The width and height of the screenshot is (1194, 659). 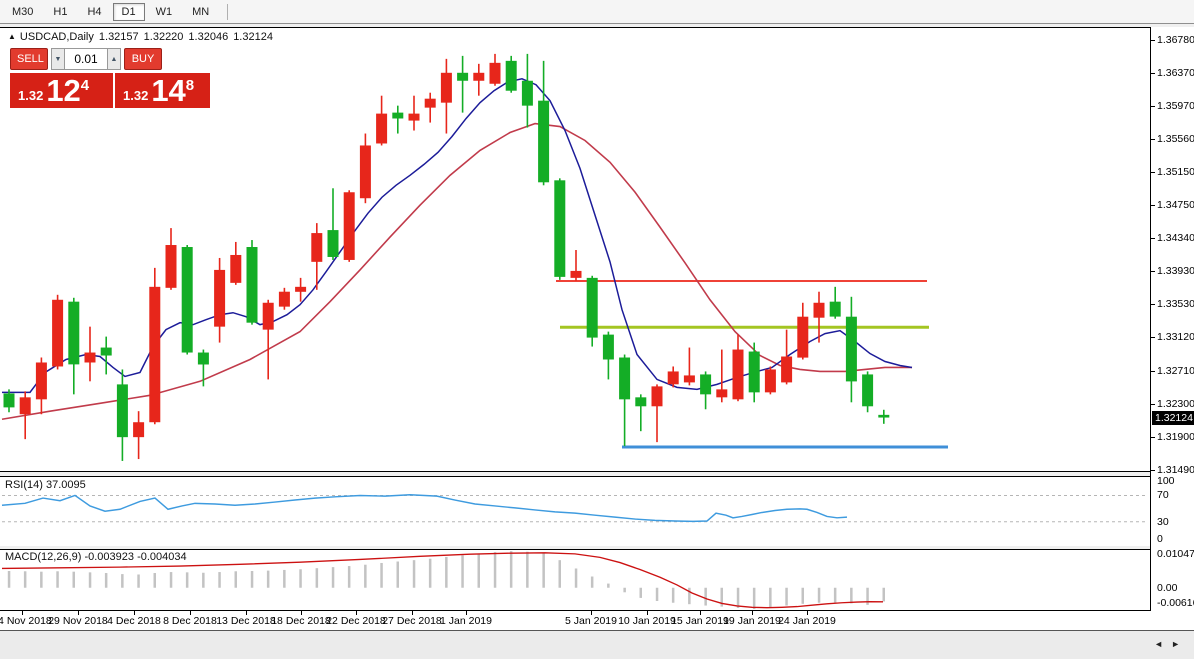 What do you see at coordinates (143, 59) in the screenshot?
I see `buy-button: BUY` at bounding box center [143, 59].